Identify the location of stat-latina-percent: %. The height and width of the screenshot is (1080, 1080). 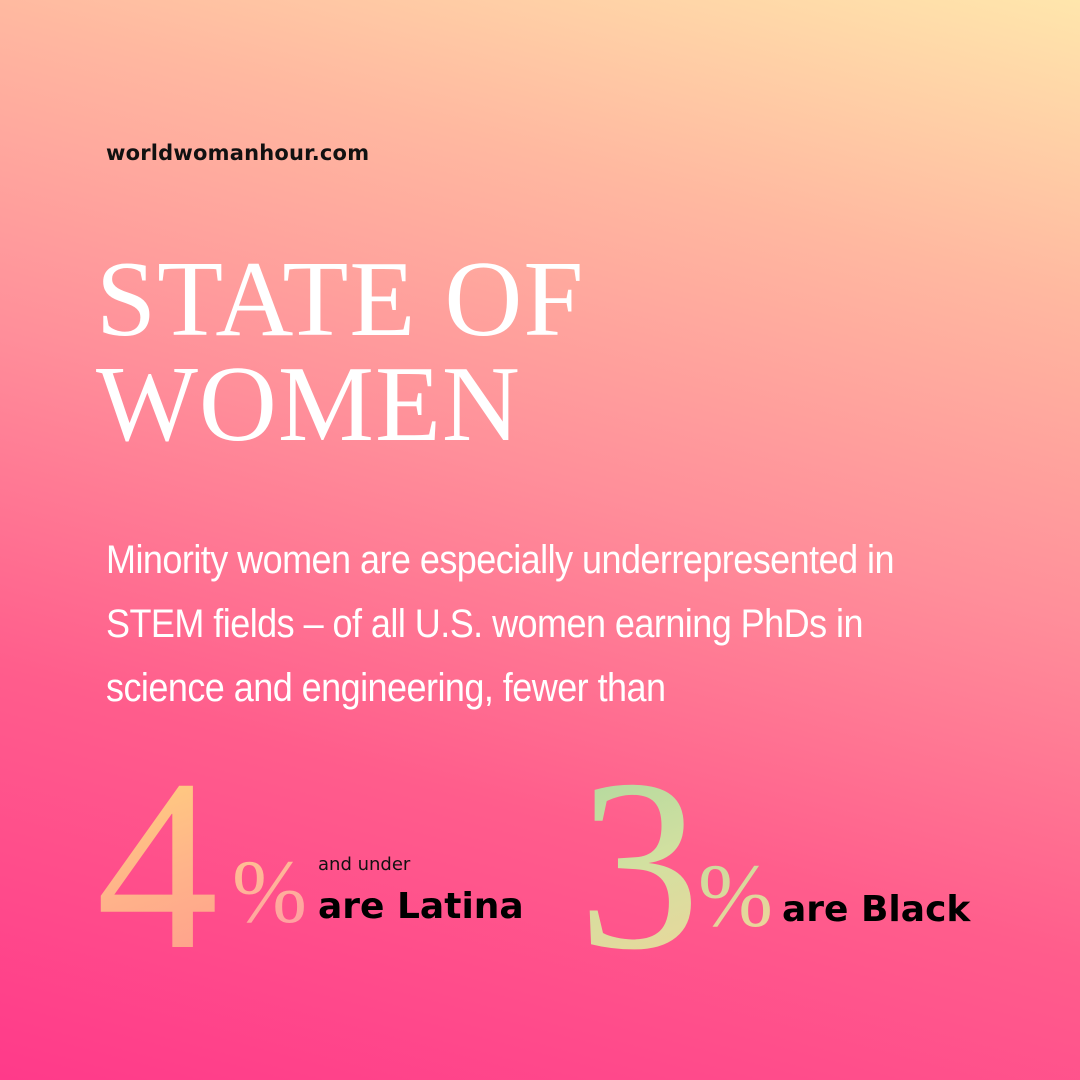
(269, 892).